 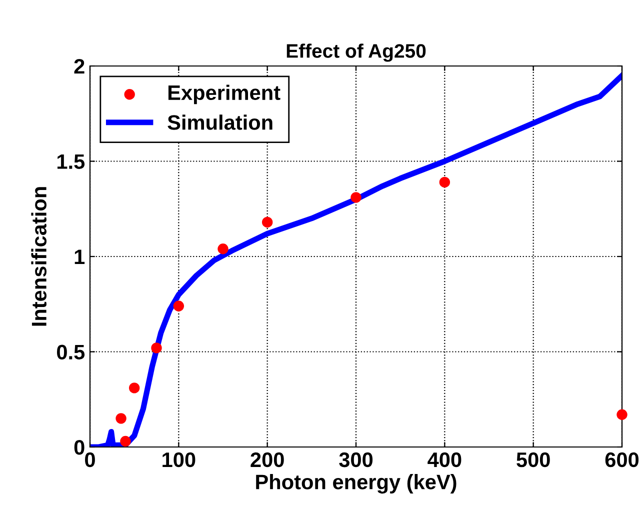 I want to click on x-tick-label: 100, so click(x=179, y=460).